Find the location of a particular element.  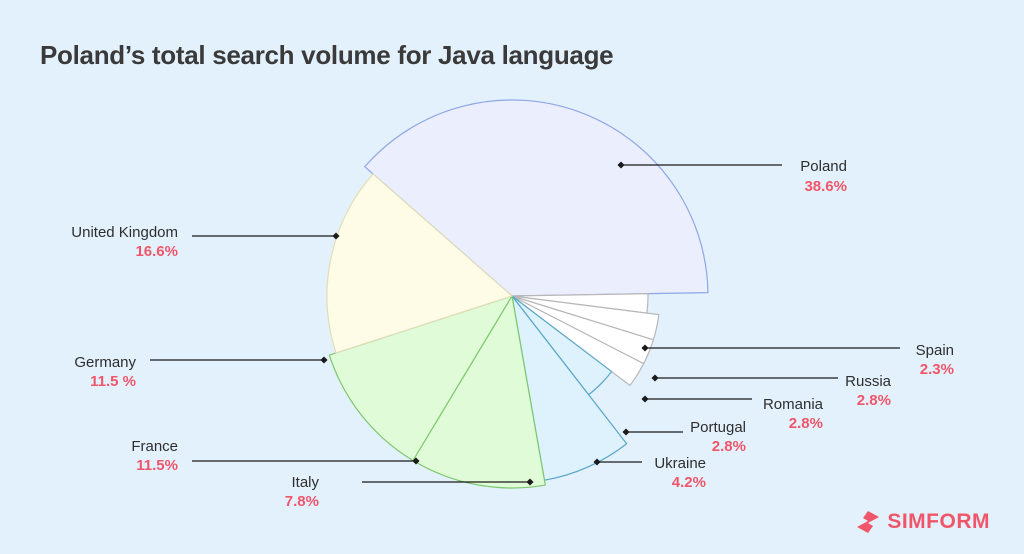

pie-slice-poland is located at coordinates (536, 198).